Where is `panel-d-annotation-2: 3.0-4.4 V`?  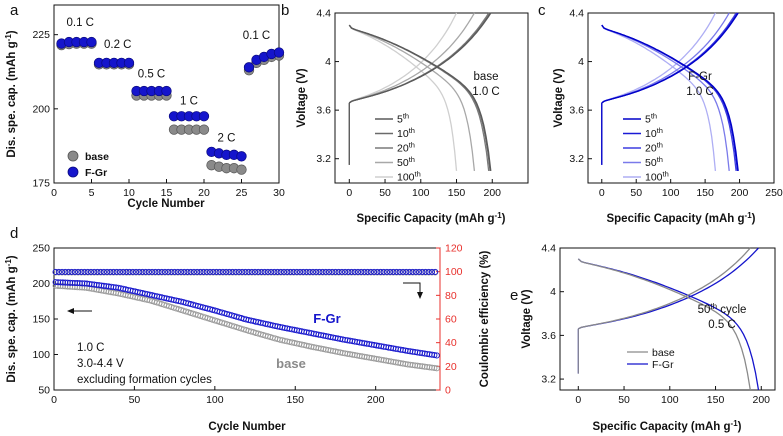
panel-d-annotation-2: 3.0-4.4 V is located at coordinates (100, 364).